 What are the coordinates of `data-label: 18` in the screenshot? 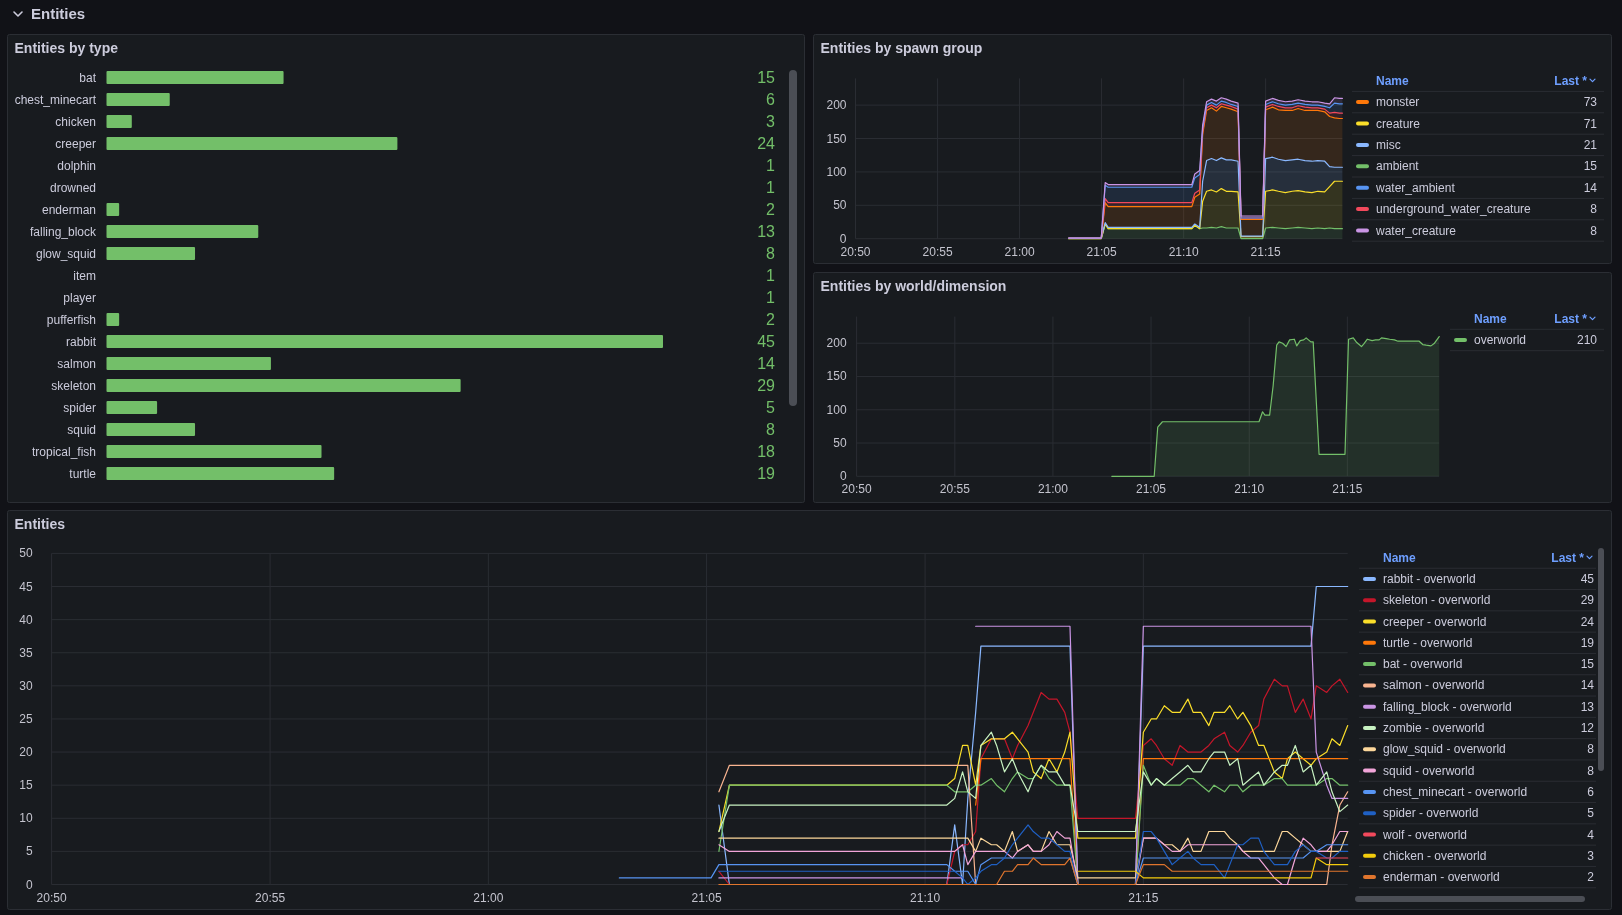 It's located at (766, 452).